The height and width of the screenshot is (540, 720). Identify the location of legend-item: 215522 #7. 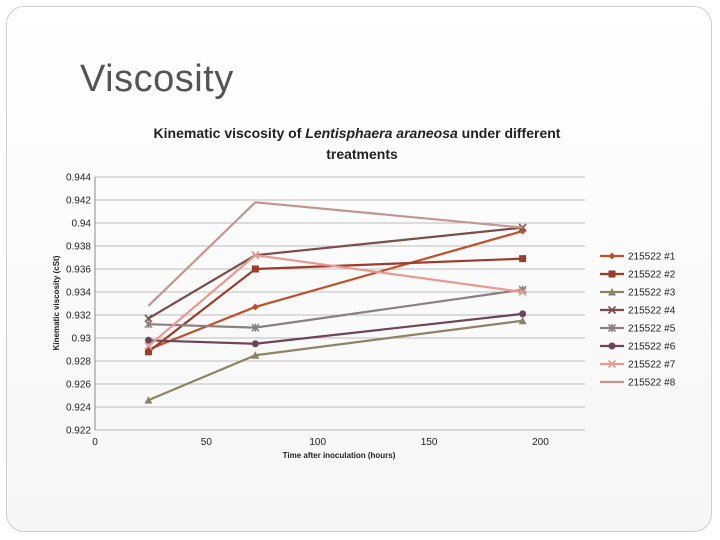
(638, 365).